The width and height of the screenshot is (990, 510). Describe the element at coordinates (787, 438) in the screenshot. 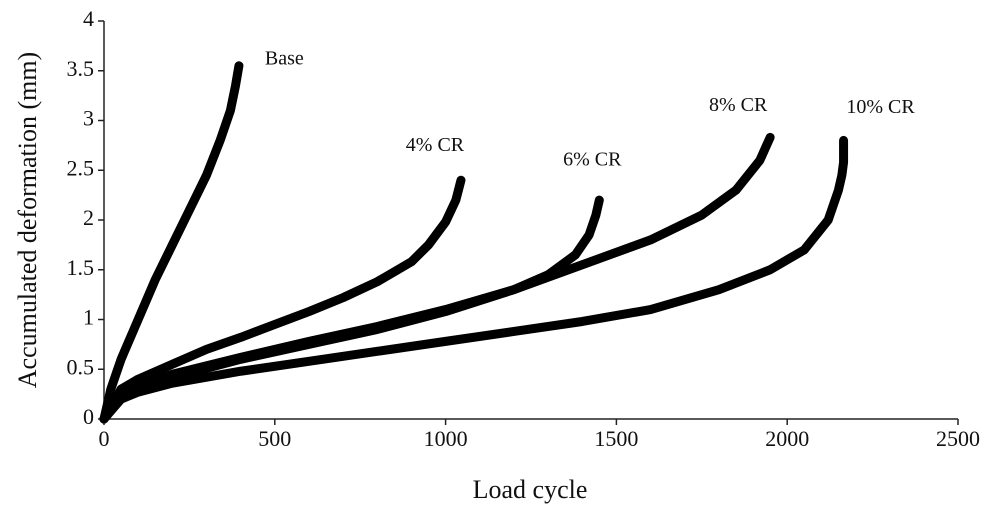

I see `x-tick-label: 2000` at that location.